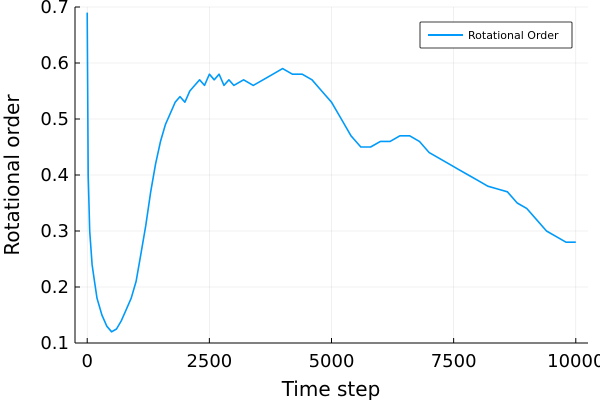  What do you see at coordinates (54, 231) in the screenshot?
I see `y-tick-label: 0.3` at bounding box center [54, 231].